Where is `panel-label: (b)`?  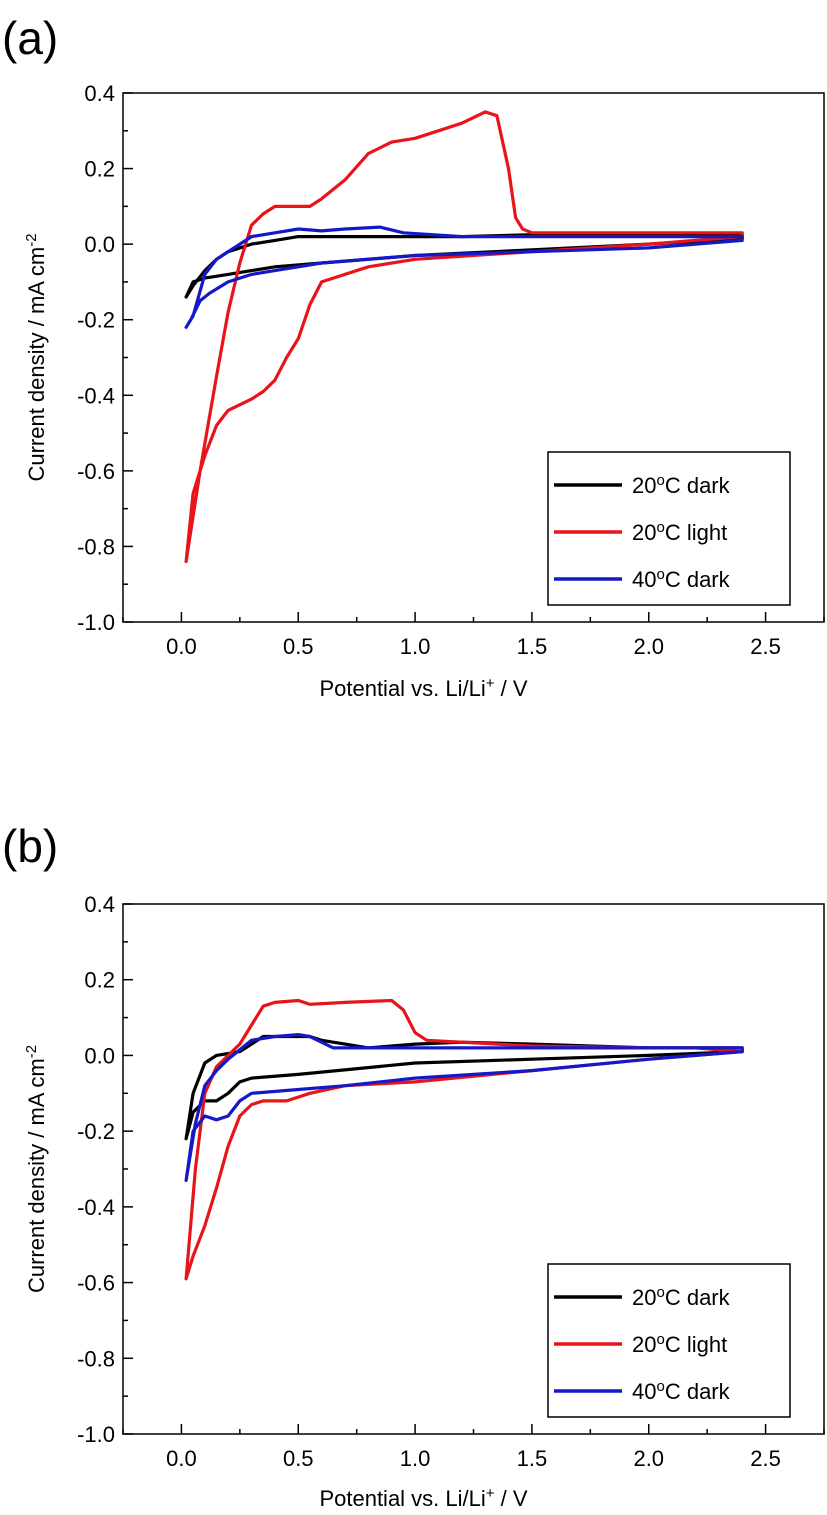
panel-label: (b) is located at coordinates (30, 846).